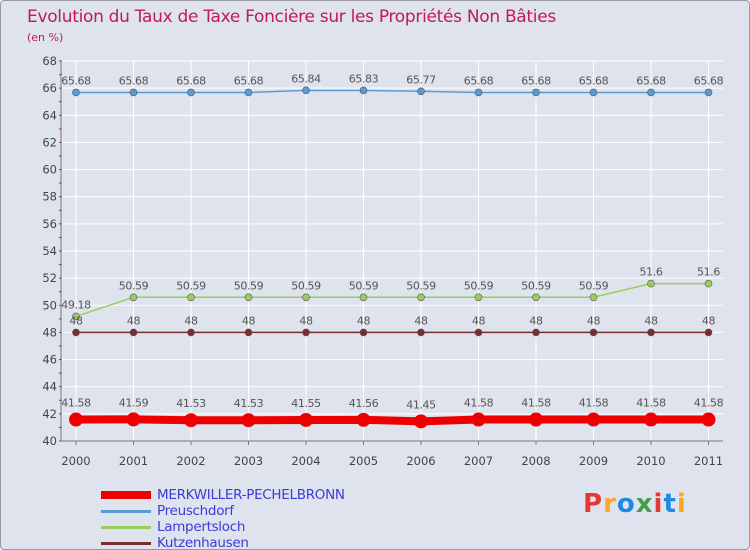 Image resolution: width=750 pixels, height=550 pixels. I want to click on legend-label: Lampertsloch, so click(201, 527).